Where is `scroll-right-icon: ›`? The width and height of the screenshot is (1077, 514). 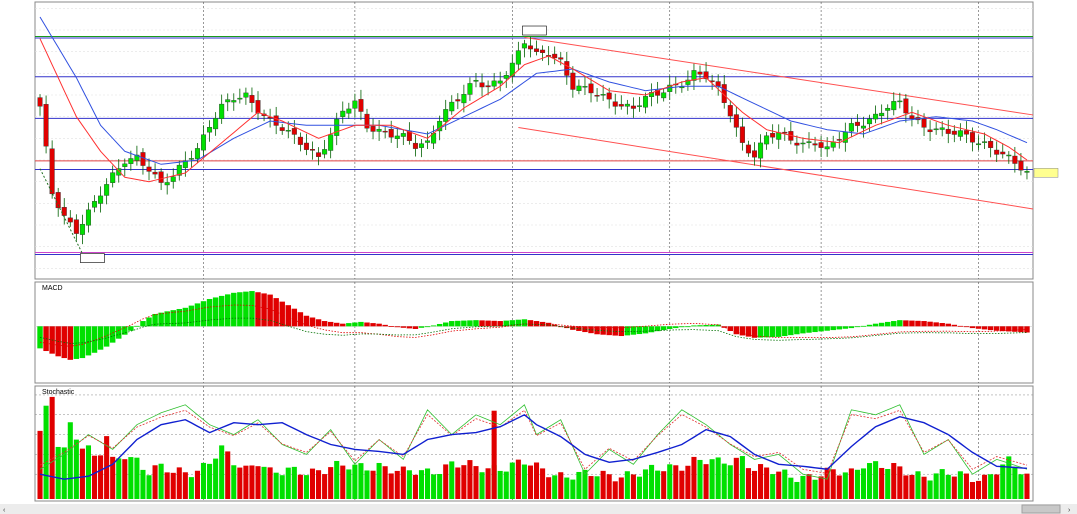
scroll-right-icon: › is located at coordinates (1069, 510).